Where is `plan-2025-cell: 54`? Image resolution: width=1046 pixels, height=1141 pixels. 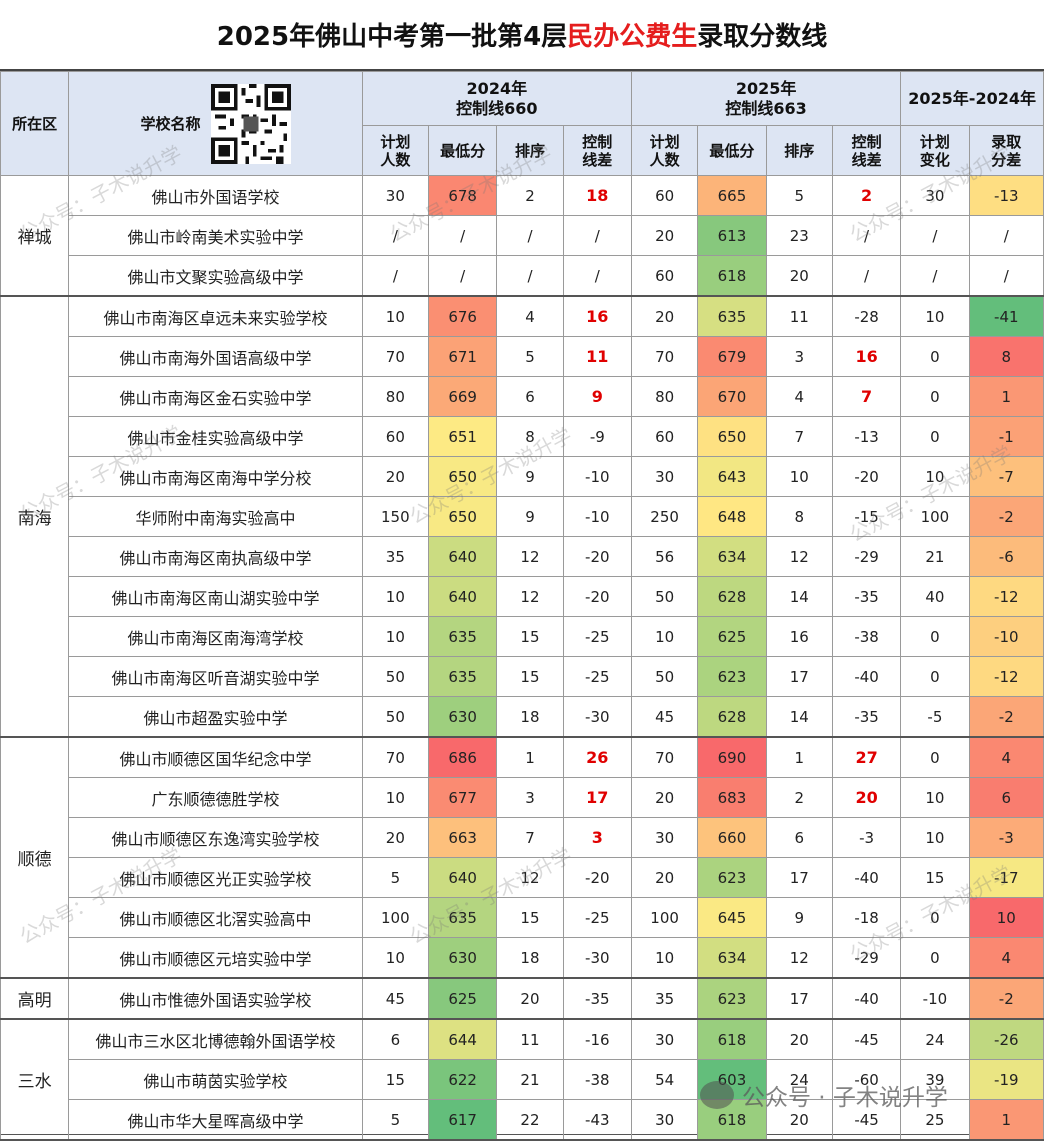
plan-2025-cell: 54 is located at coordinates (664, 1079).